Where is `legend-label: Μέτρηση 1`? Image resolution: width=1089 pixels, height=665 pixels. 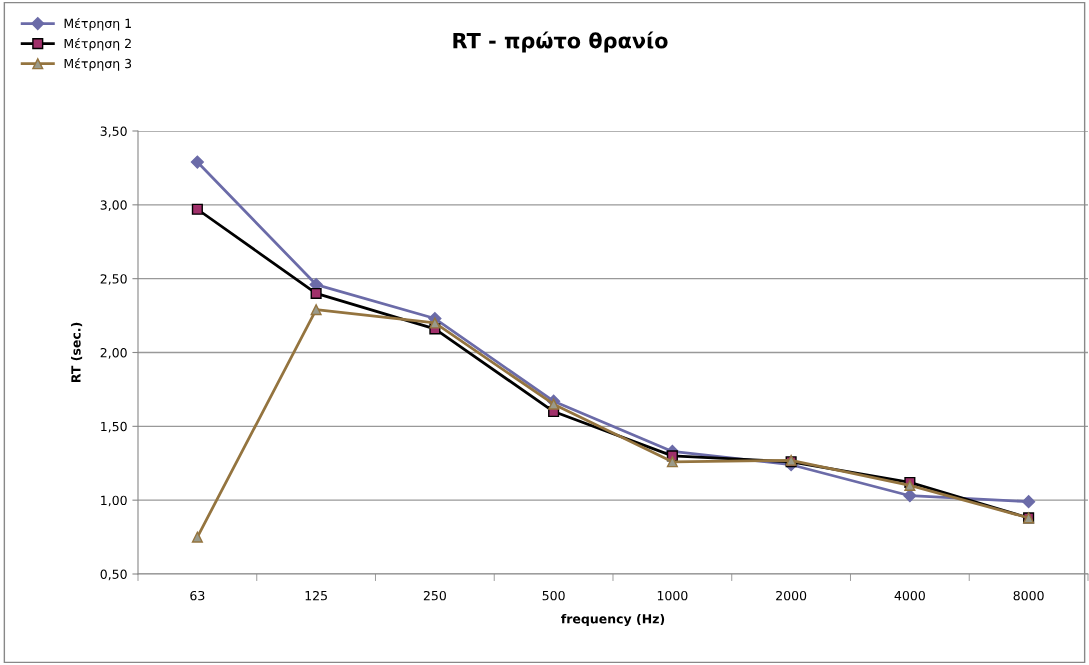 legend-label: Μέτρηση 1 is located at coordinates (97, 24).